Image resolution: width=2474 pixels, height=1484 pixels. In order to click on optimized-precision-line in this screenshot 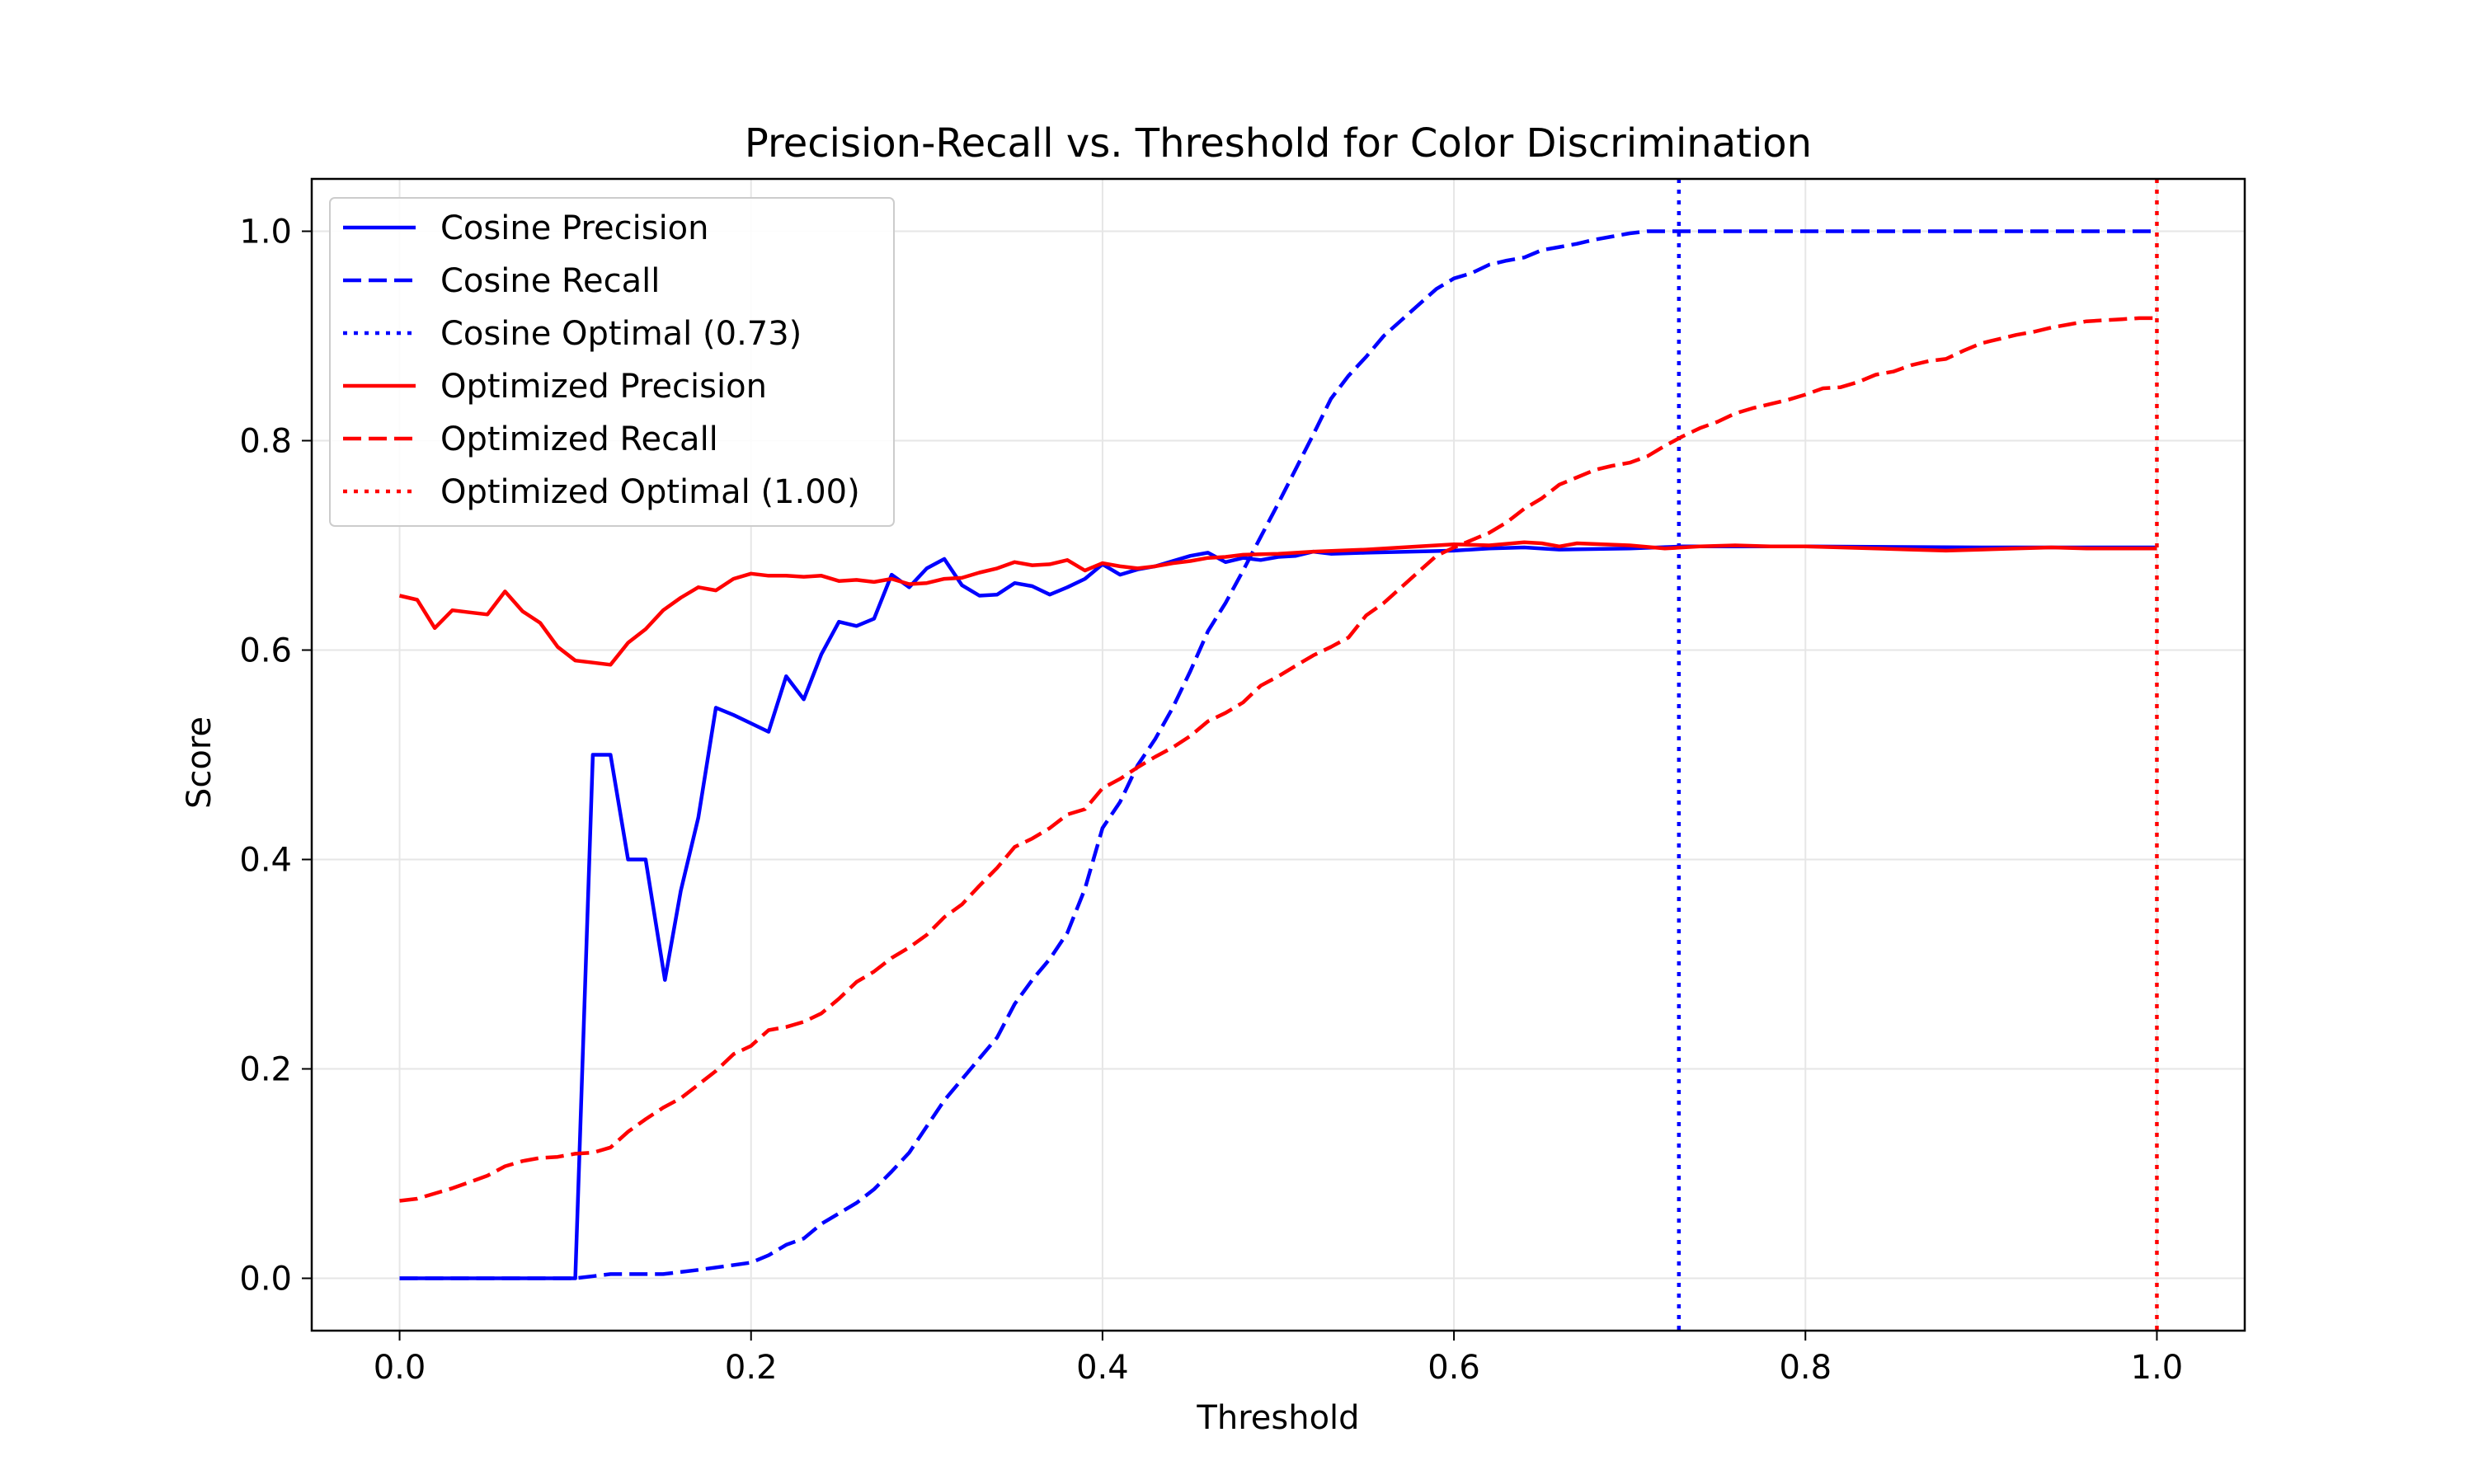, I will do `click(1277, 603)`.